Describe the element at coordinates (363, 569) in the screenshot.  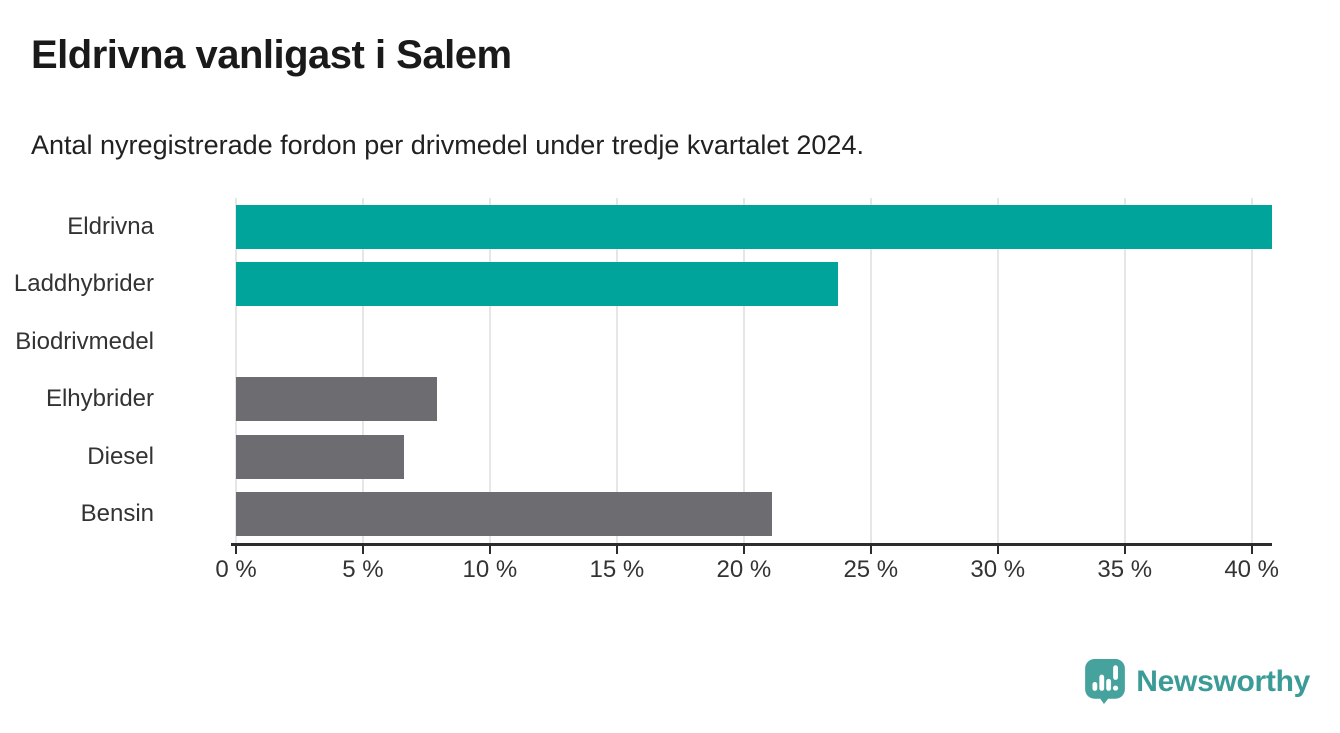
I see `tick-label-5: 5 %` at that location.